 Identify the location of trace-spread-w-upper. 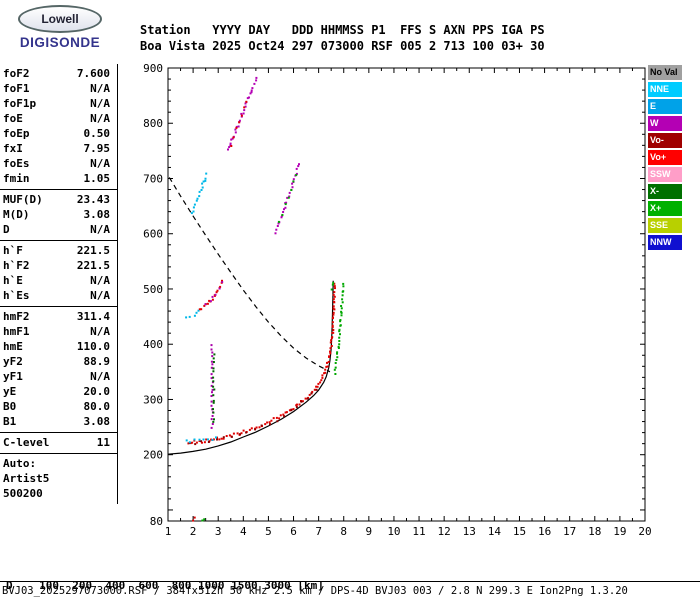
(242, 113).